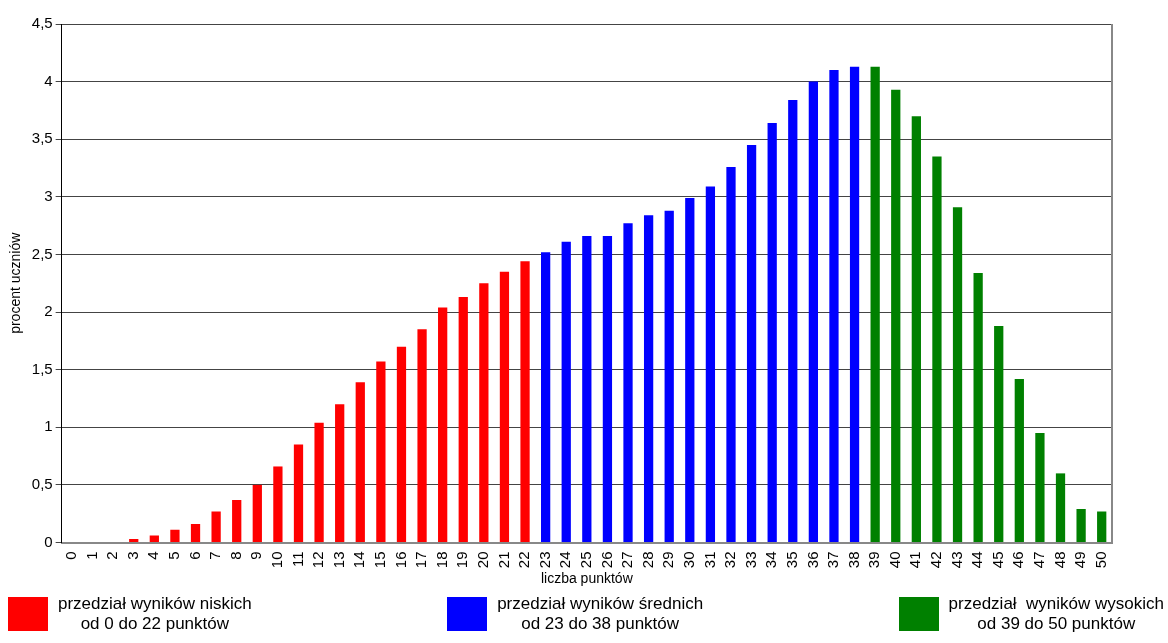 The image size is (1168, 643). What do you see at coordinates (1080, 560) in the screenshot?
I see `x-tick-label: 49` at bounding box center [1080, 560].